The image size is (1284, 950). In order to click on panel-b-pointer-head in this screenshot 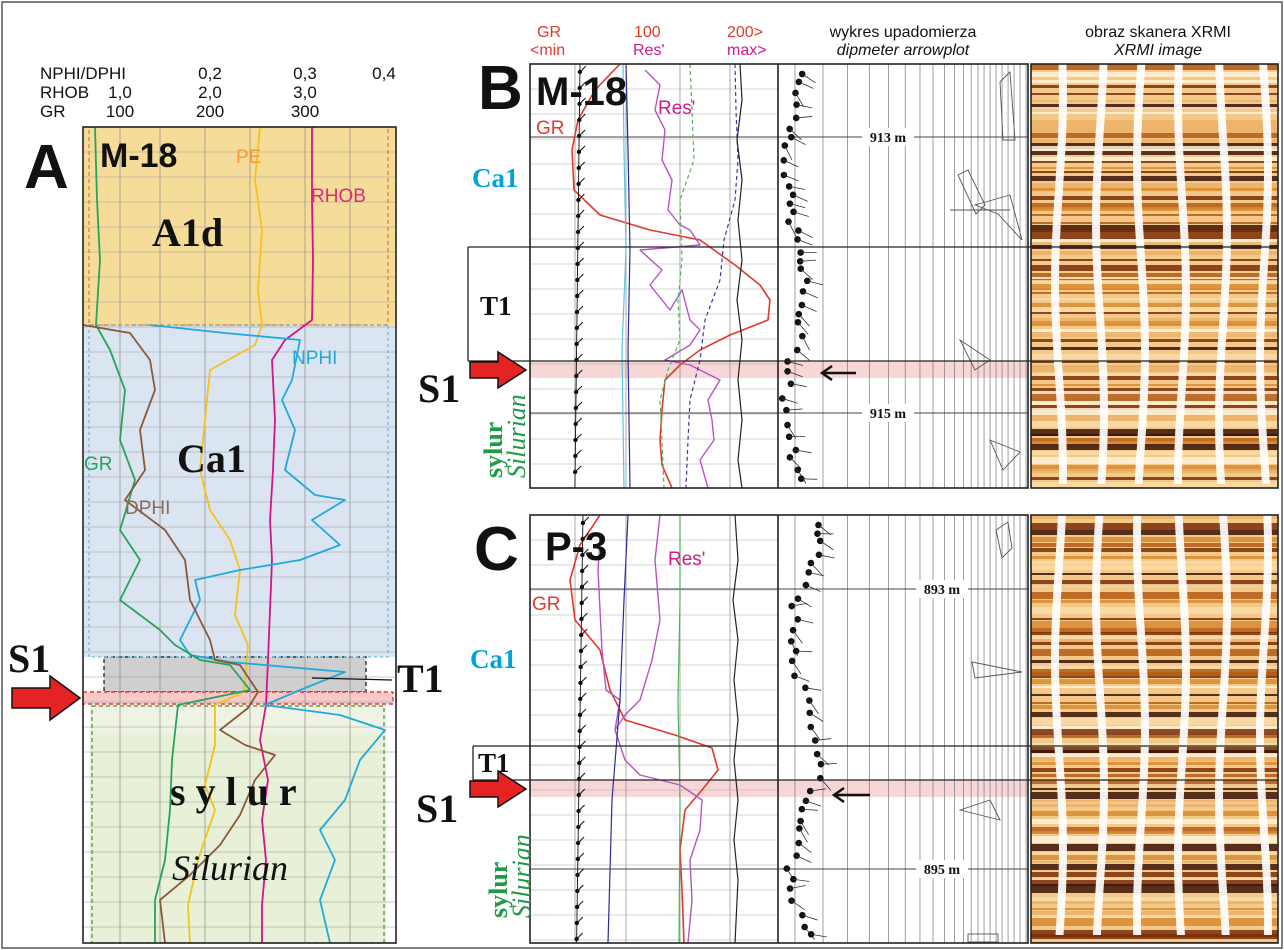, I will do `click(826, 373)`.